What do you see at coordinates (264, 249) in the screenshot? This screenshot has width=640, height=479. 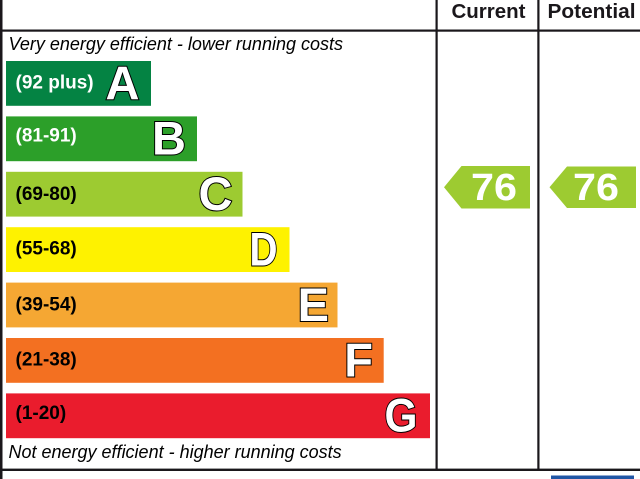 I see `svg-text: D` at bounding box center [264, 249].